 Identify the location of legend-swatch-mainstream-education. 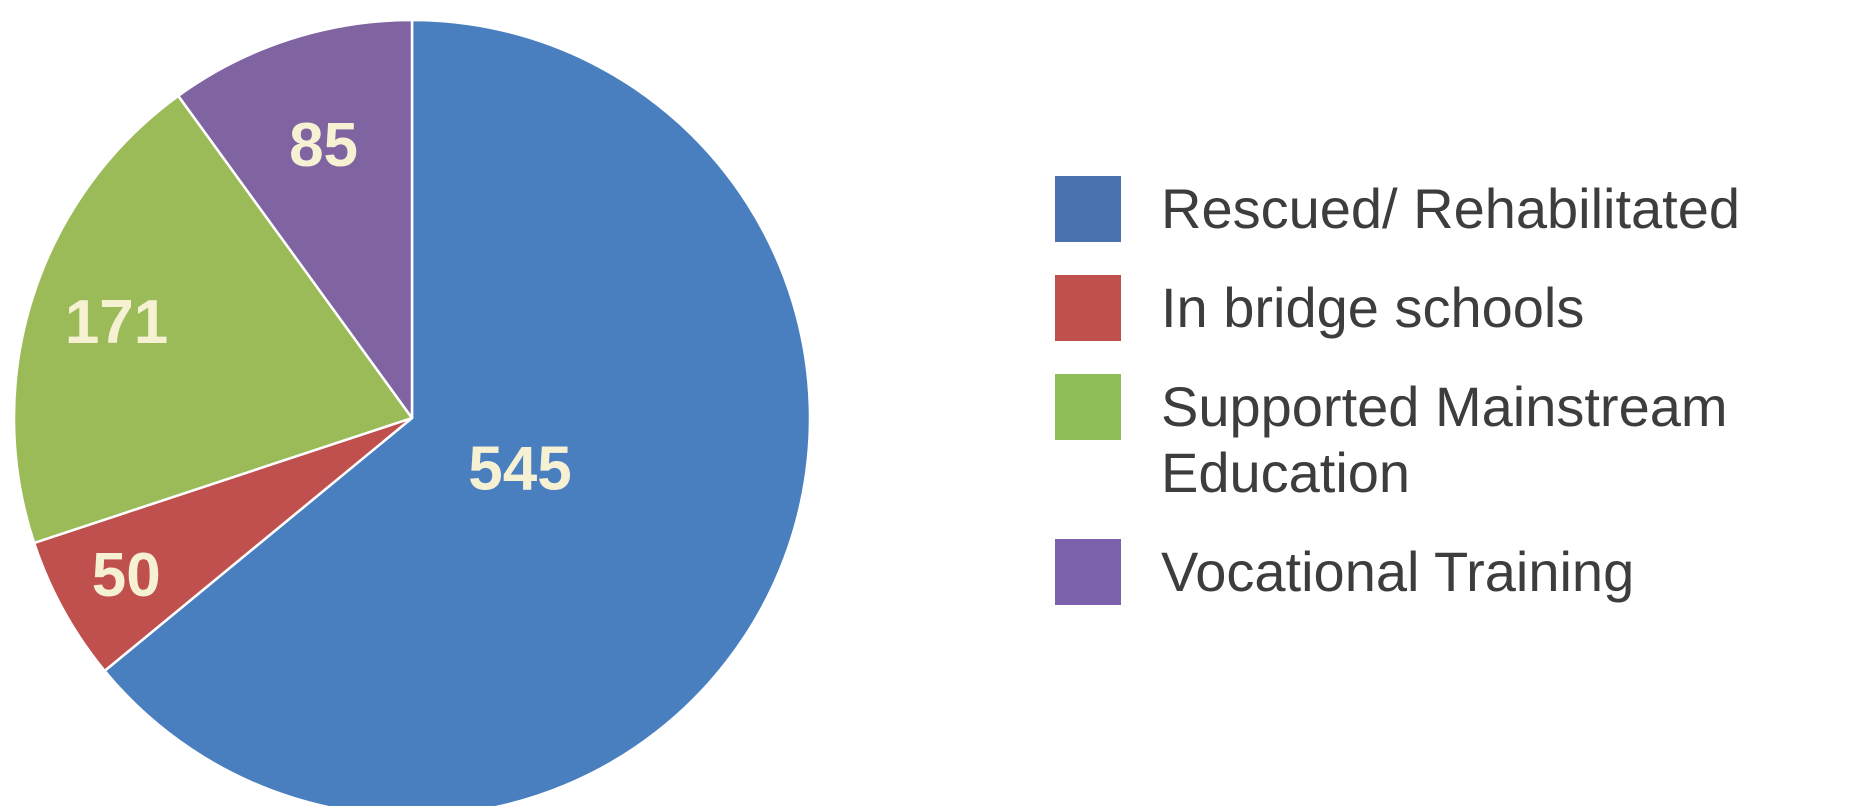
(1088, 407).